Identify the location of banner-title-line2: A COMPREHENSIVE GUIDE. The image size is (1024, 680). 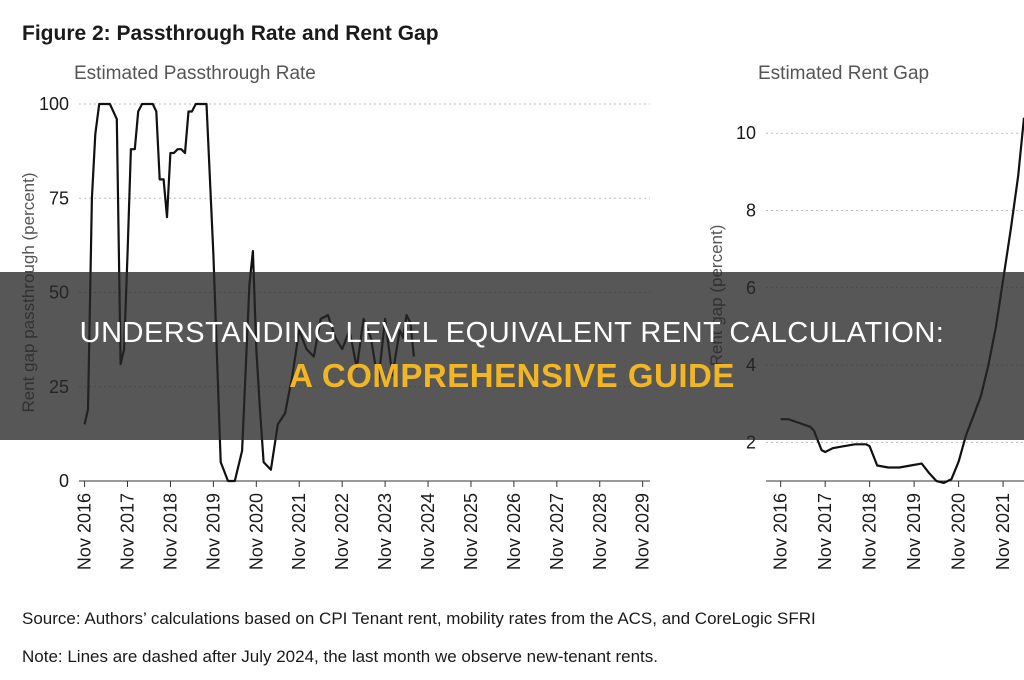
(512, 375).